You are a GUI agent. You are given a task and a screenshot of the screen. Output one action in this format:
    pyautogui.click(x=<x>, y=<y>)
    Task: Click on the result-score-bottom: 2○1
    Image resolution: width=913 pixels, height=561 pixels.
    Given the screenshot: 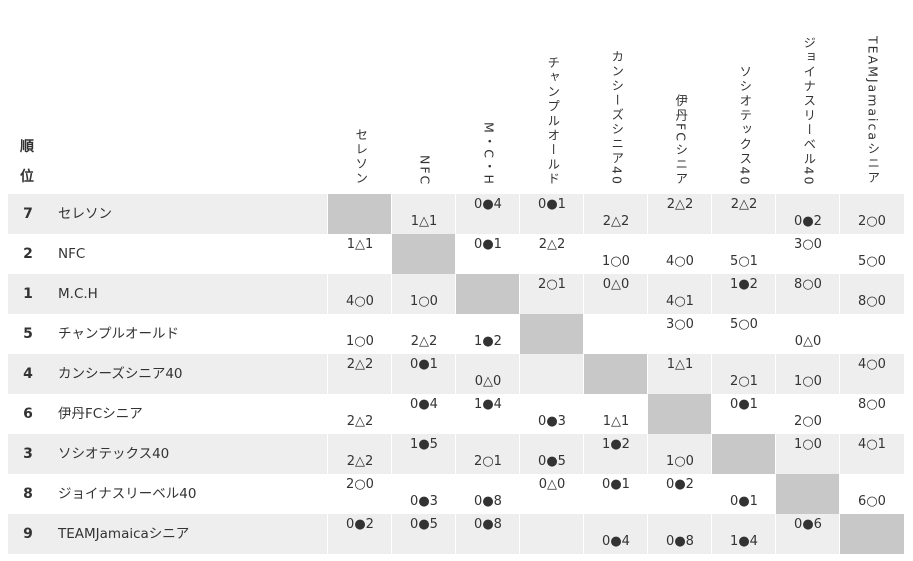 What is the action you would take?
    pyautogui.click(x=488, y=461)
    